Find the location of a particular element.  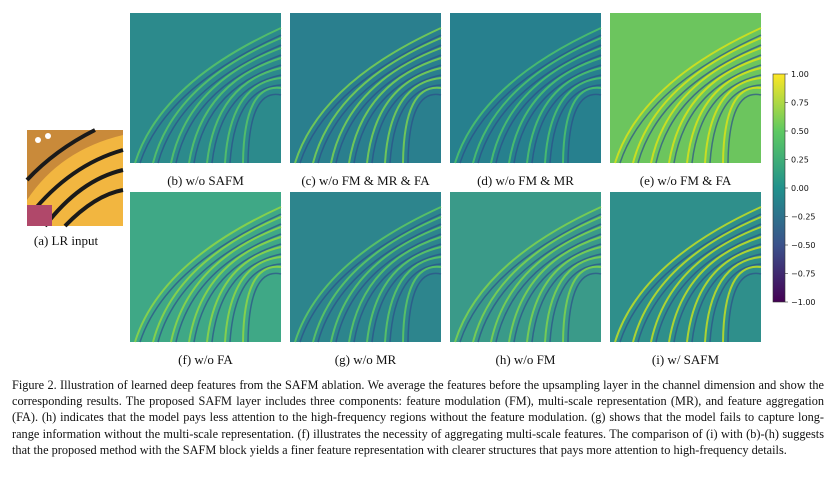

colorbar-tick-label: −0.75 is located at coordinates (803, 274).